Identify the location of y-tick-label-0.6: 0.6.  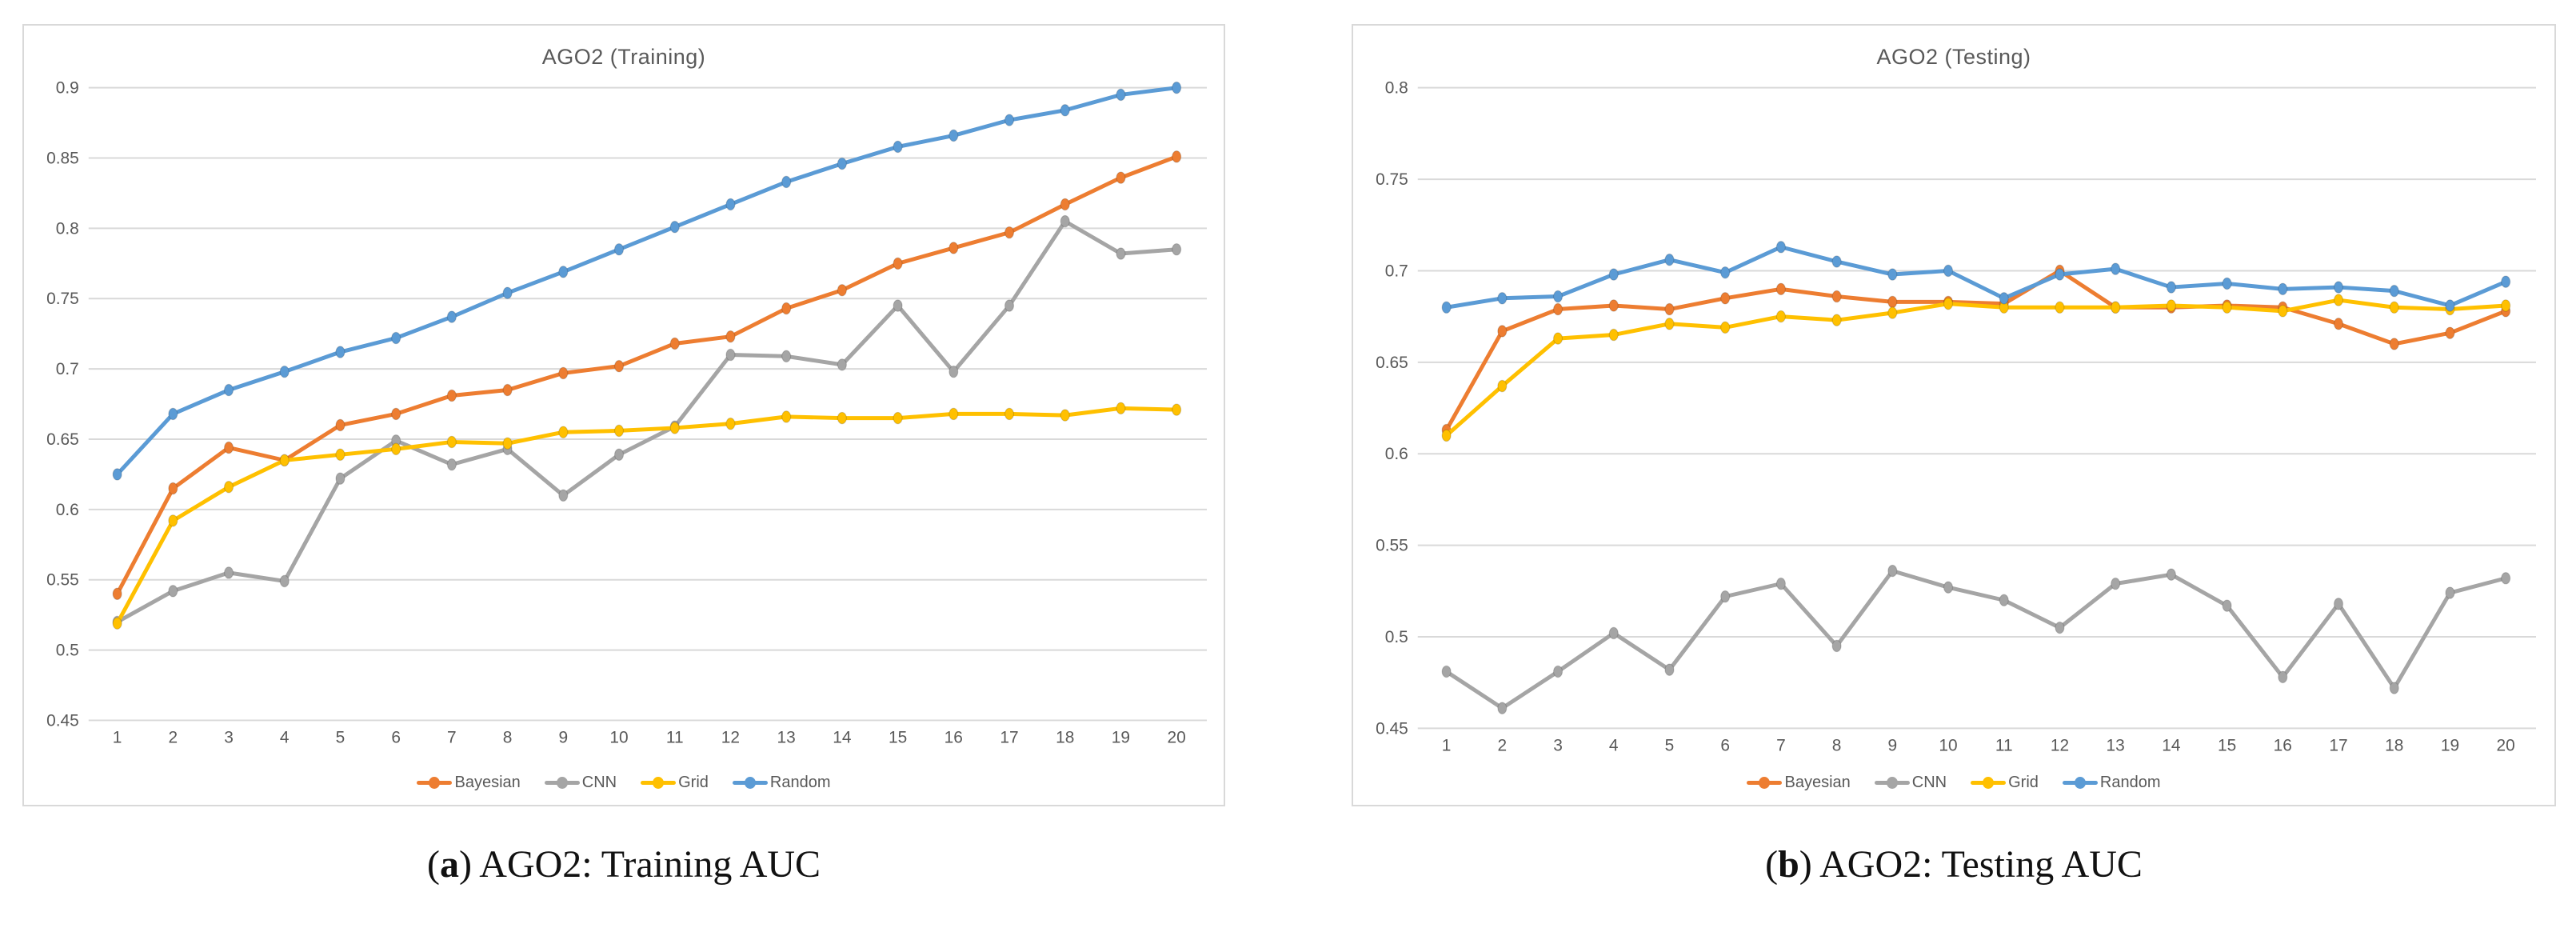
(67, 510).